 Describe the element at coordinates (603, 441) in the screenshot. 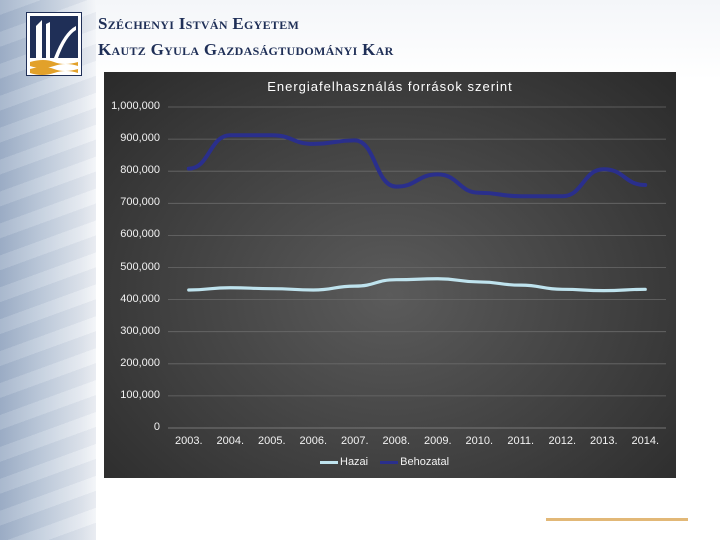

I see `x-tick-label: 2013.` at that location.